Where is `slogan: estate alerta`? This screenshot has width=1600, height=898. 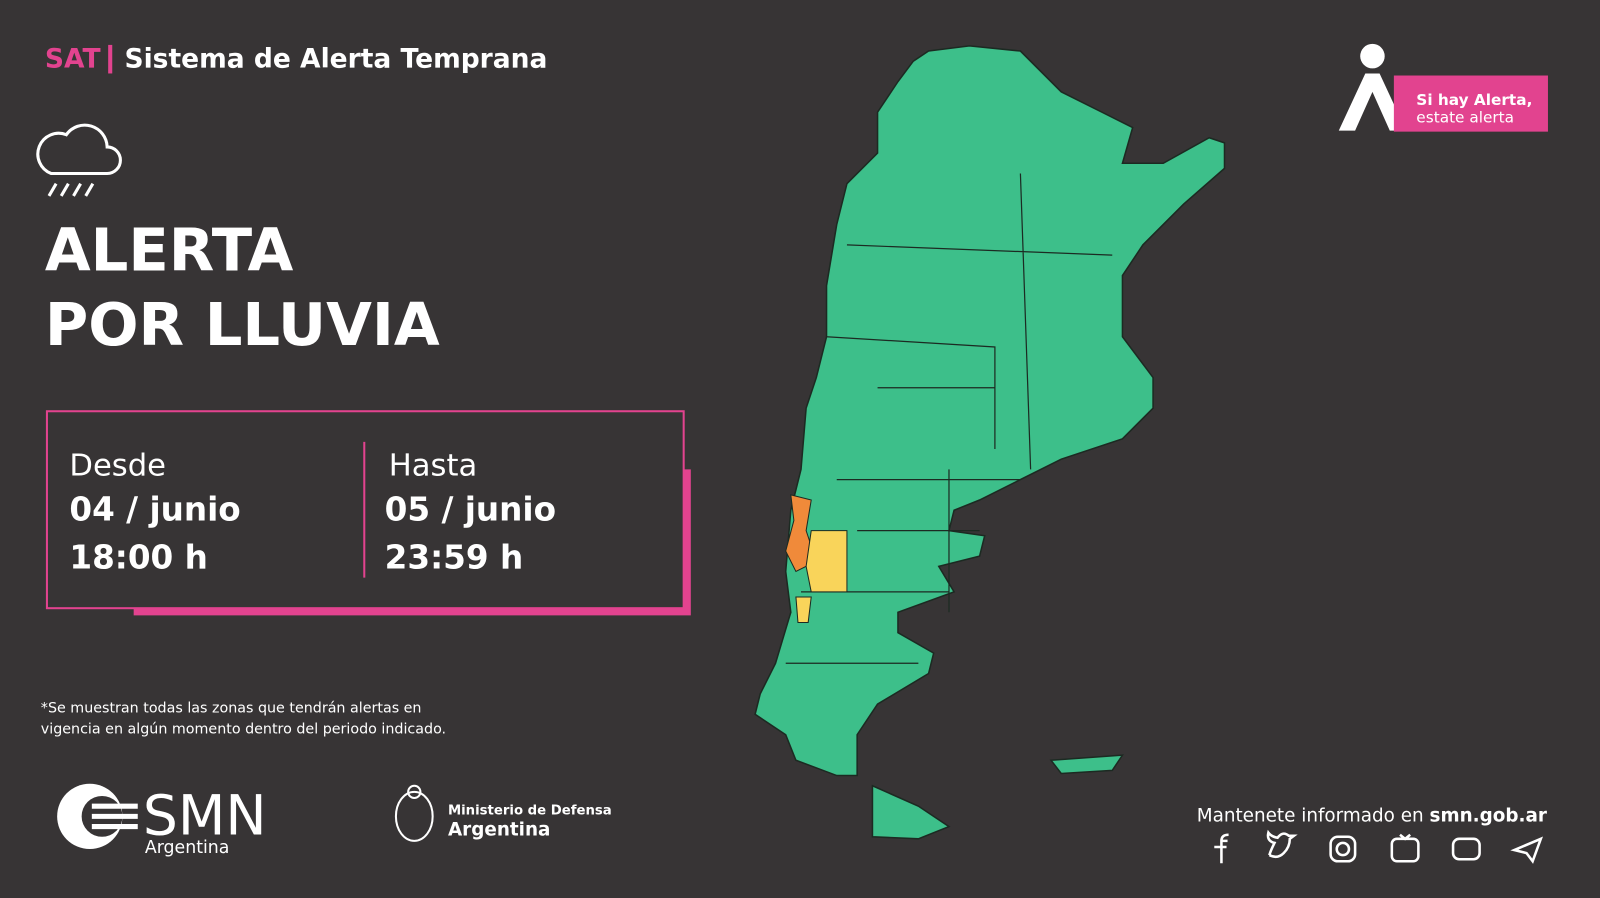 slogan: estate alerta is located at coordinates (1465, 117).